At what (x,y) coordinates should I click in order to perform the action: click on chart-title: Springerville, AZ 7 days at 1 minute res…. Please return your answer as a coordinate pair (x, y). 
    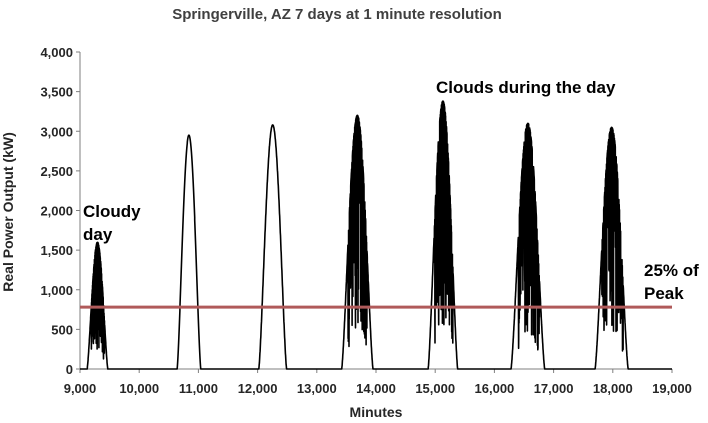
    Looking at the image, I should click on (337, 14).